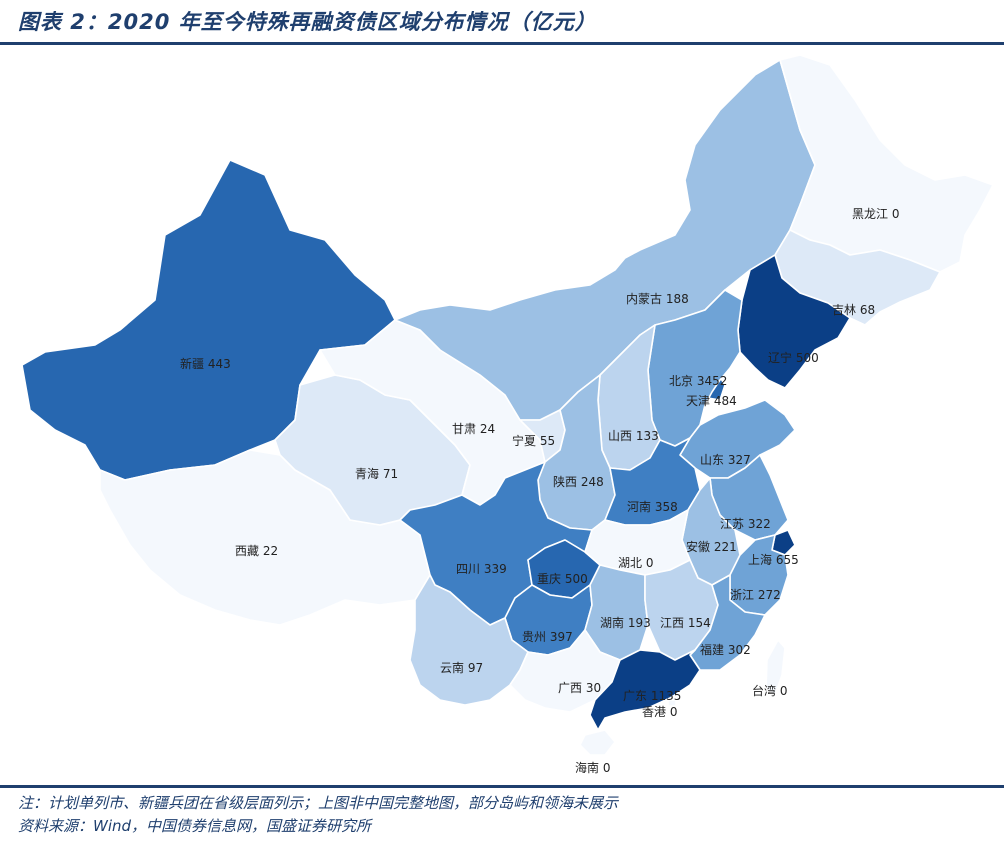  Describe the element at coordinates (533, 440) in the screenshot. I see `label-ningxia: 宁夏 55` at that location.